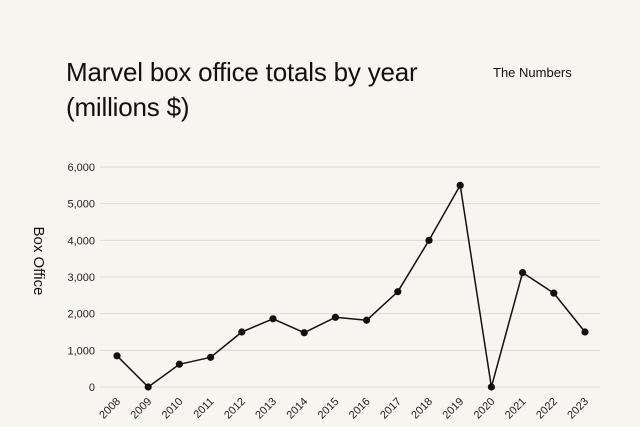 This screenshot has width=640, height=427. I want to click on x-tick-label: 2017, so click(391, 409).